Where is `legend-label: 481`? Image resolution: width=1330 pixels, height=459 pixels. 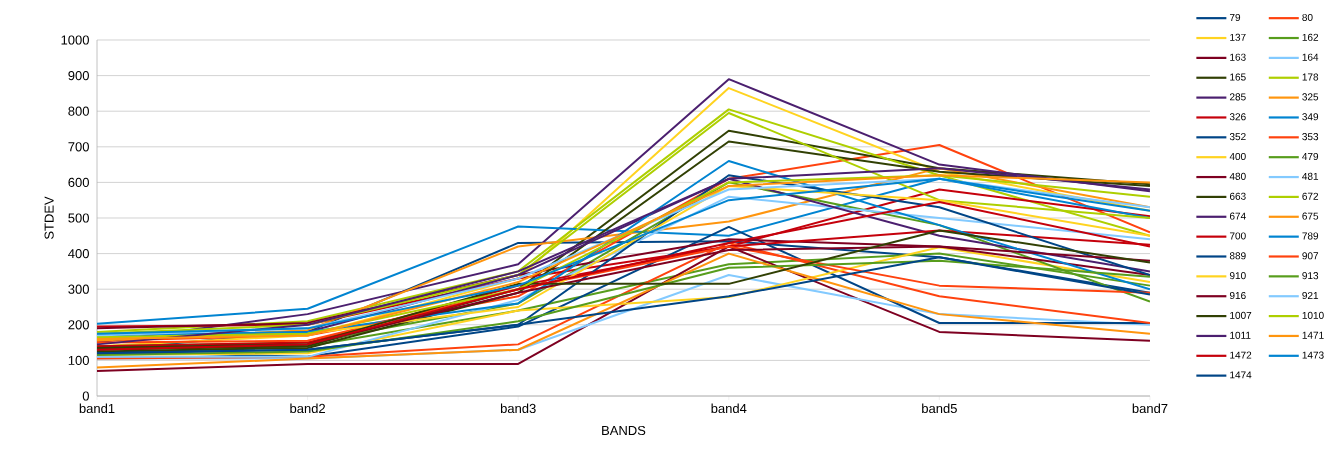 legend-label: 481 is located at coordinates (1310, 176).